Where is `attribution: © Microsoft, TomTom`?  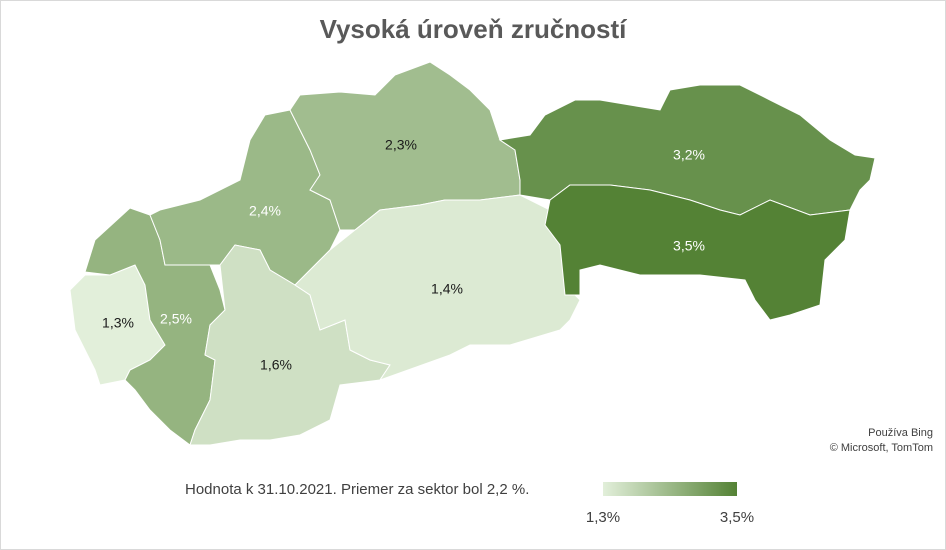
attribution: © Microsoft, TomTom is located at coordinates (881, 448).